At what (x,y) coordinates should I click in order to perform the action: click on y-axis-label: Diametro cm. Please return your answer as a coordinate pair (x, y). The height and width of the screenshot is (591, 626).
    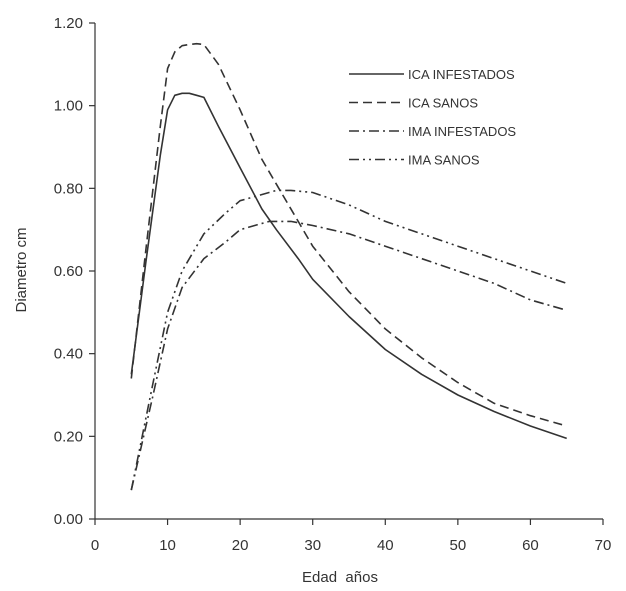
    Looking at the image, I should click on (21, 269).